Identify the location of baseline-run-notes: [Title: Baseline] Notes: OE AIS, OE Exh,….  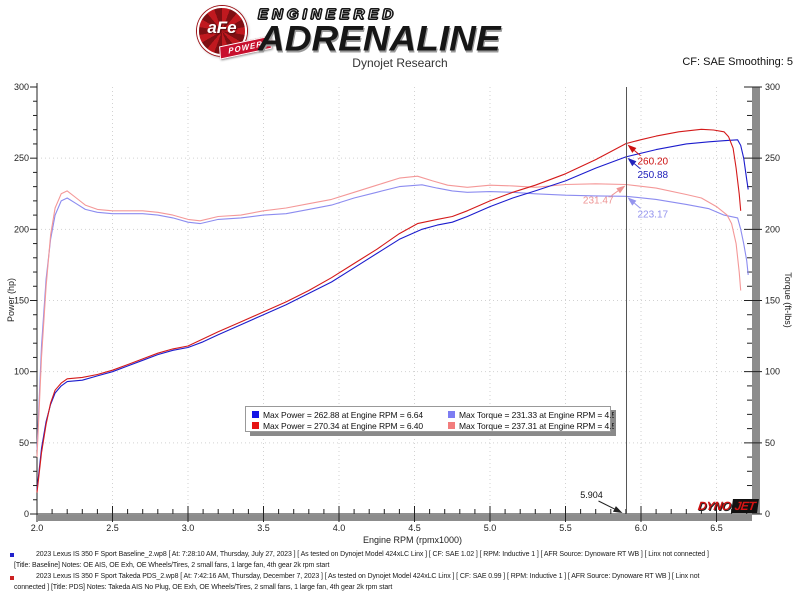
(172, 565).